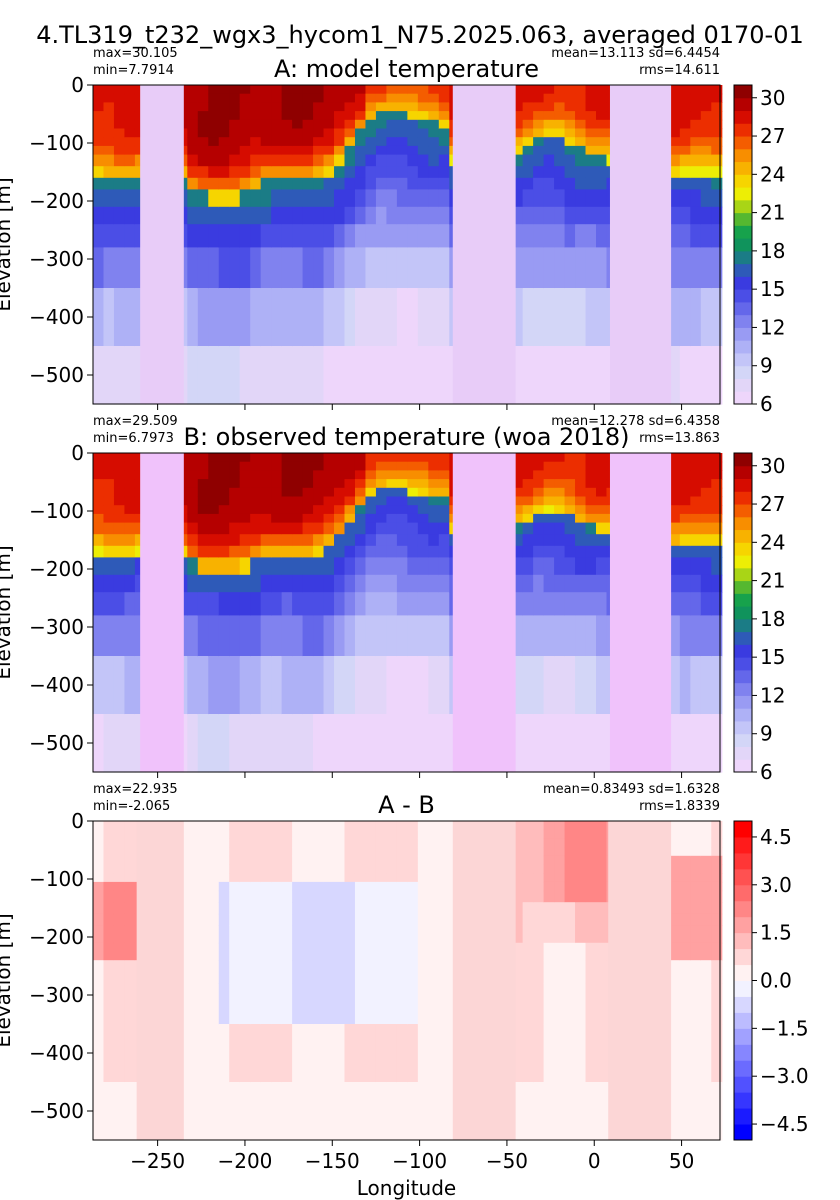 This screenshot has width=840, height=1200. What do you see at coordinates (766, 772) in the screenshot?
I see `colorbar-tick-label: 6` at bounding box center [766, 772].